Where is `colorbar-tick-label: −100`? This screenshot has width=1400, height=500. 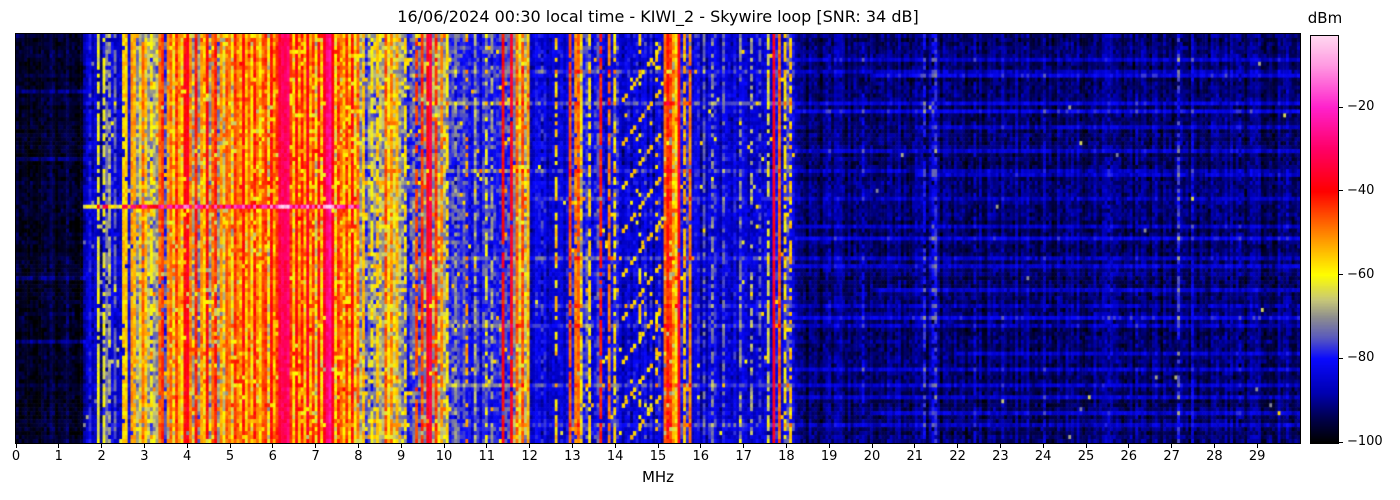 colorbar-tick-label: −100 is located at coordinates (1365, 441).